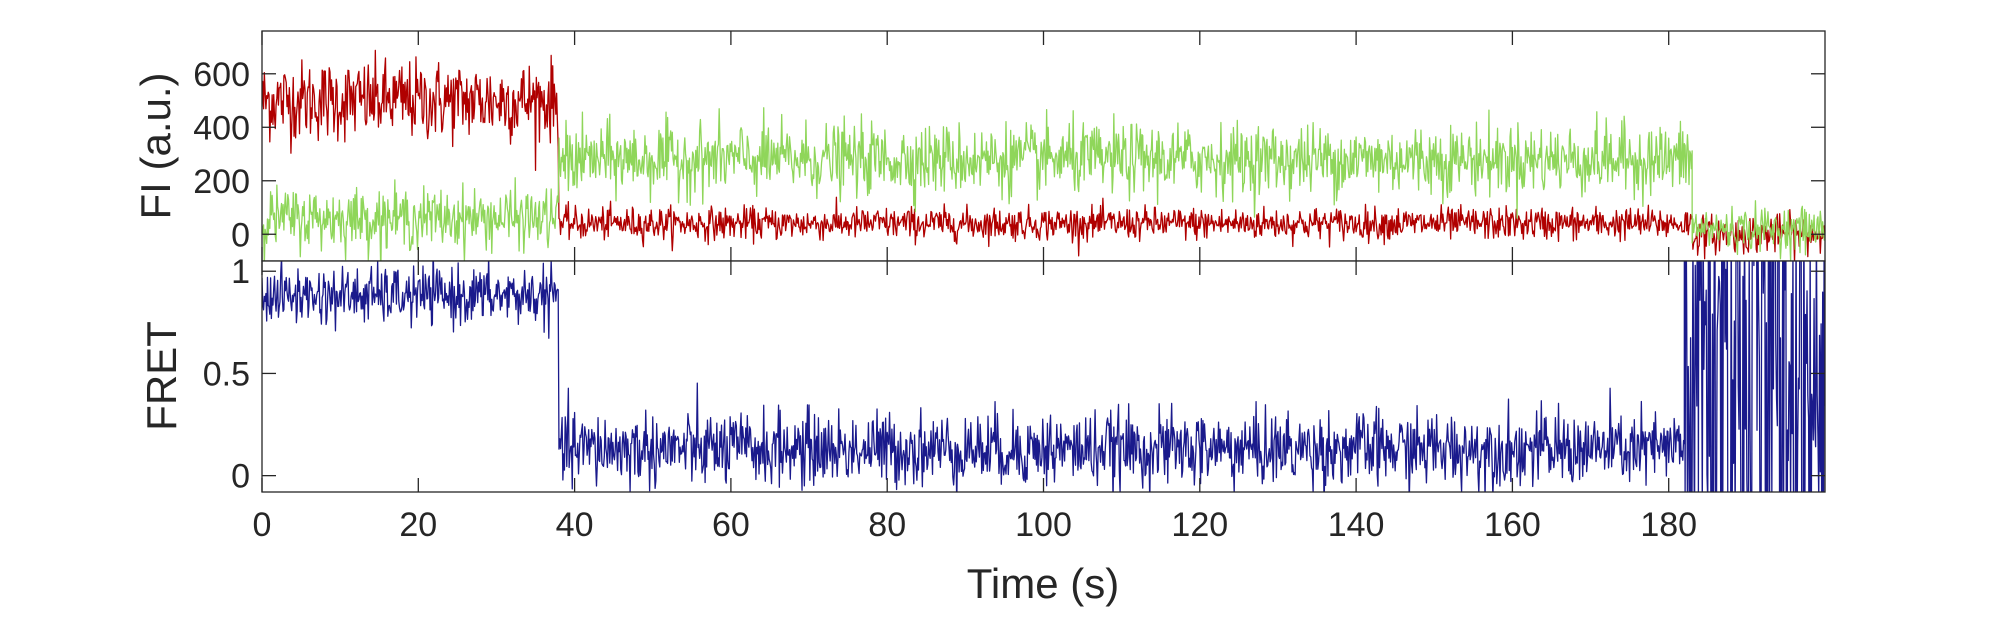  Describe the element at coordinates (155, 145) in the screenshot. I see `fluorescence-y-axis-label: FI (a.u.)` at that location.